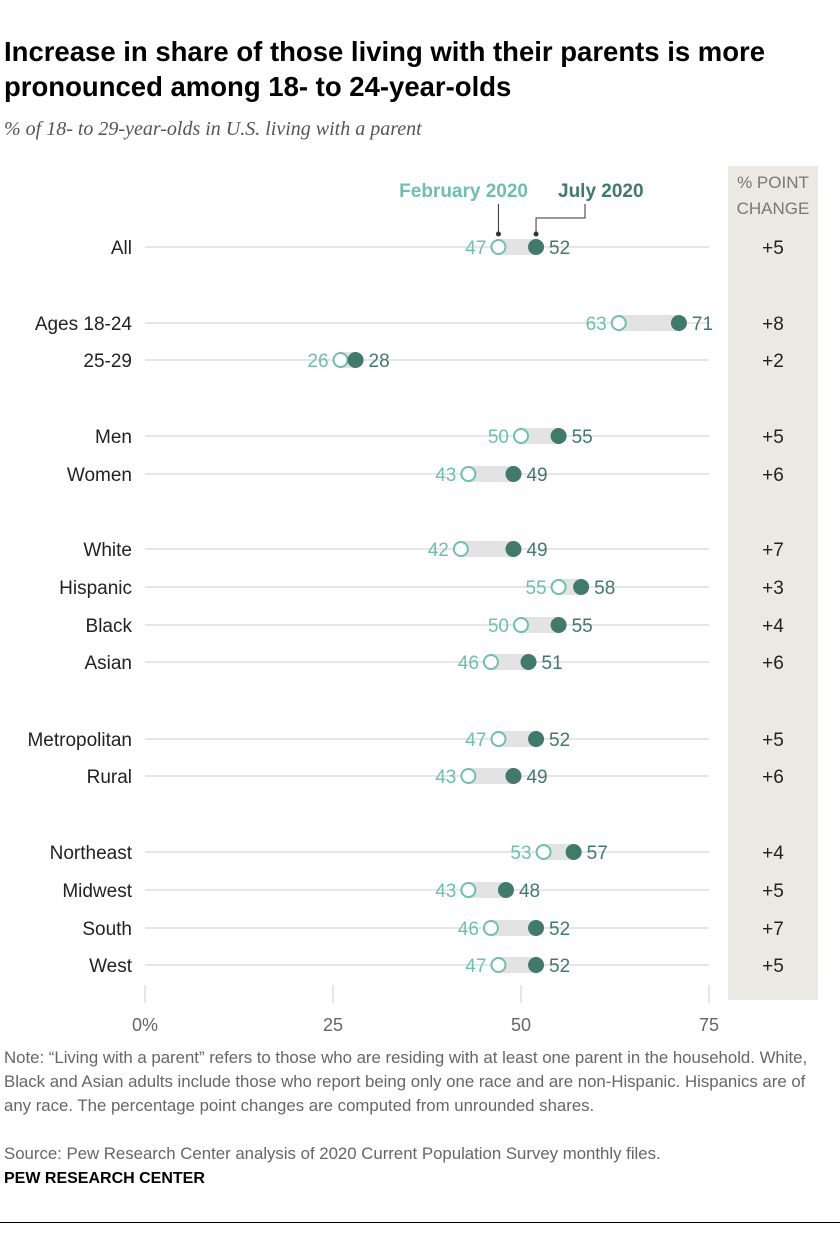 The image size is (840, 1252). Describe the element at coordinates (773, 182) in the screenshot. I see `change-column-header: % POINT` at that location.